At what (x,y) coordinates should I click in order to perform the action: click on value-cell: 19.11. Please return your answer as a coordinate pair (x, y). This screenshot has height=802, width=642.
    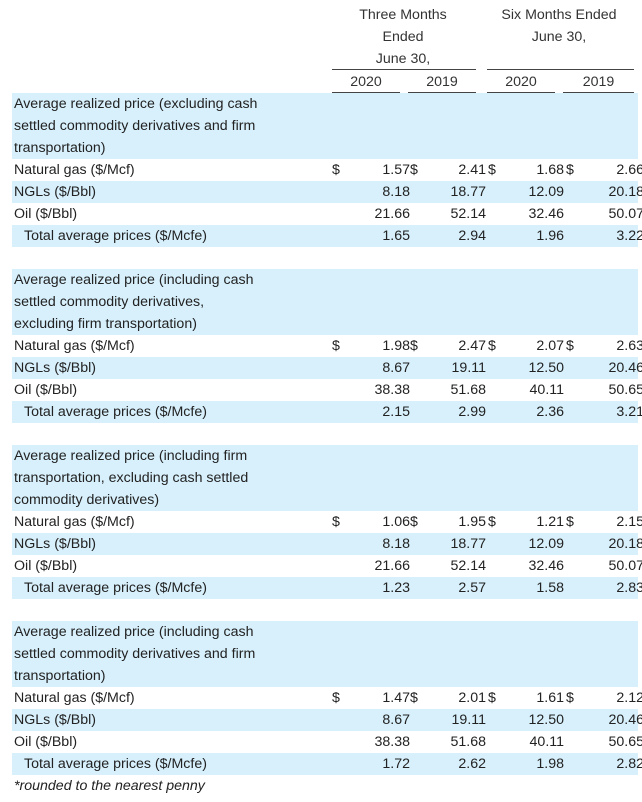
    Looking at the image, I should click on (468, 368).